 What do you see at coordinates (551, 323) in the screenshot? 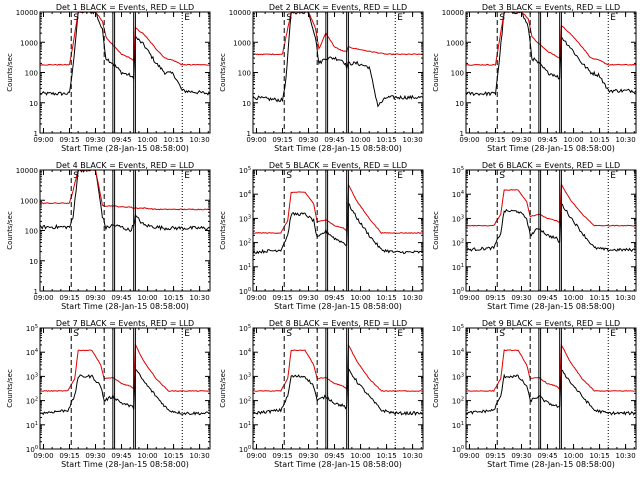
I see `panel-title: Det 9 BLACK = Events, RED = LLD` at bounding box center [551, 323].